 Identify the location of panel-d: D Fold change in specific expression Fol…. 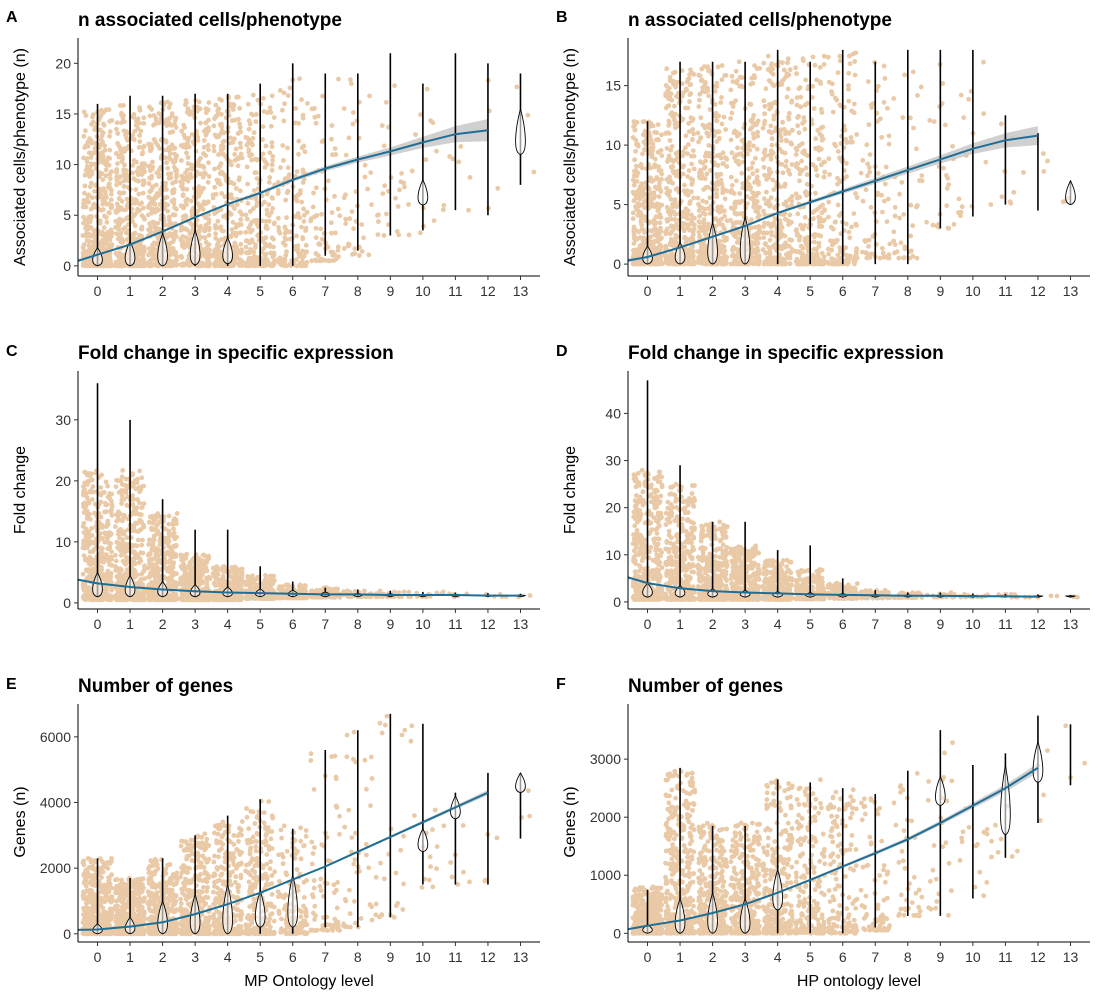
(823, 487).